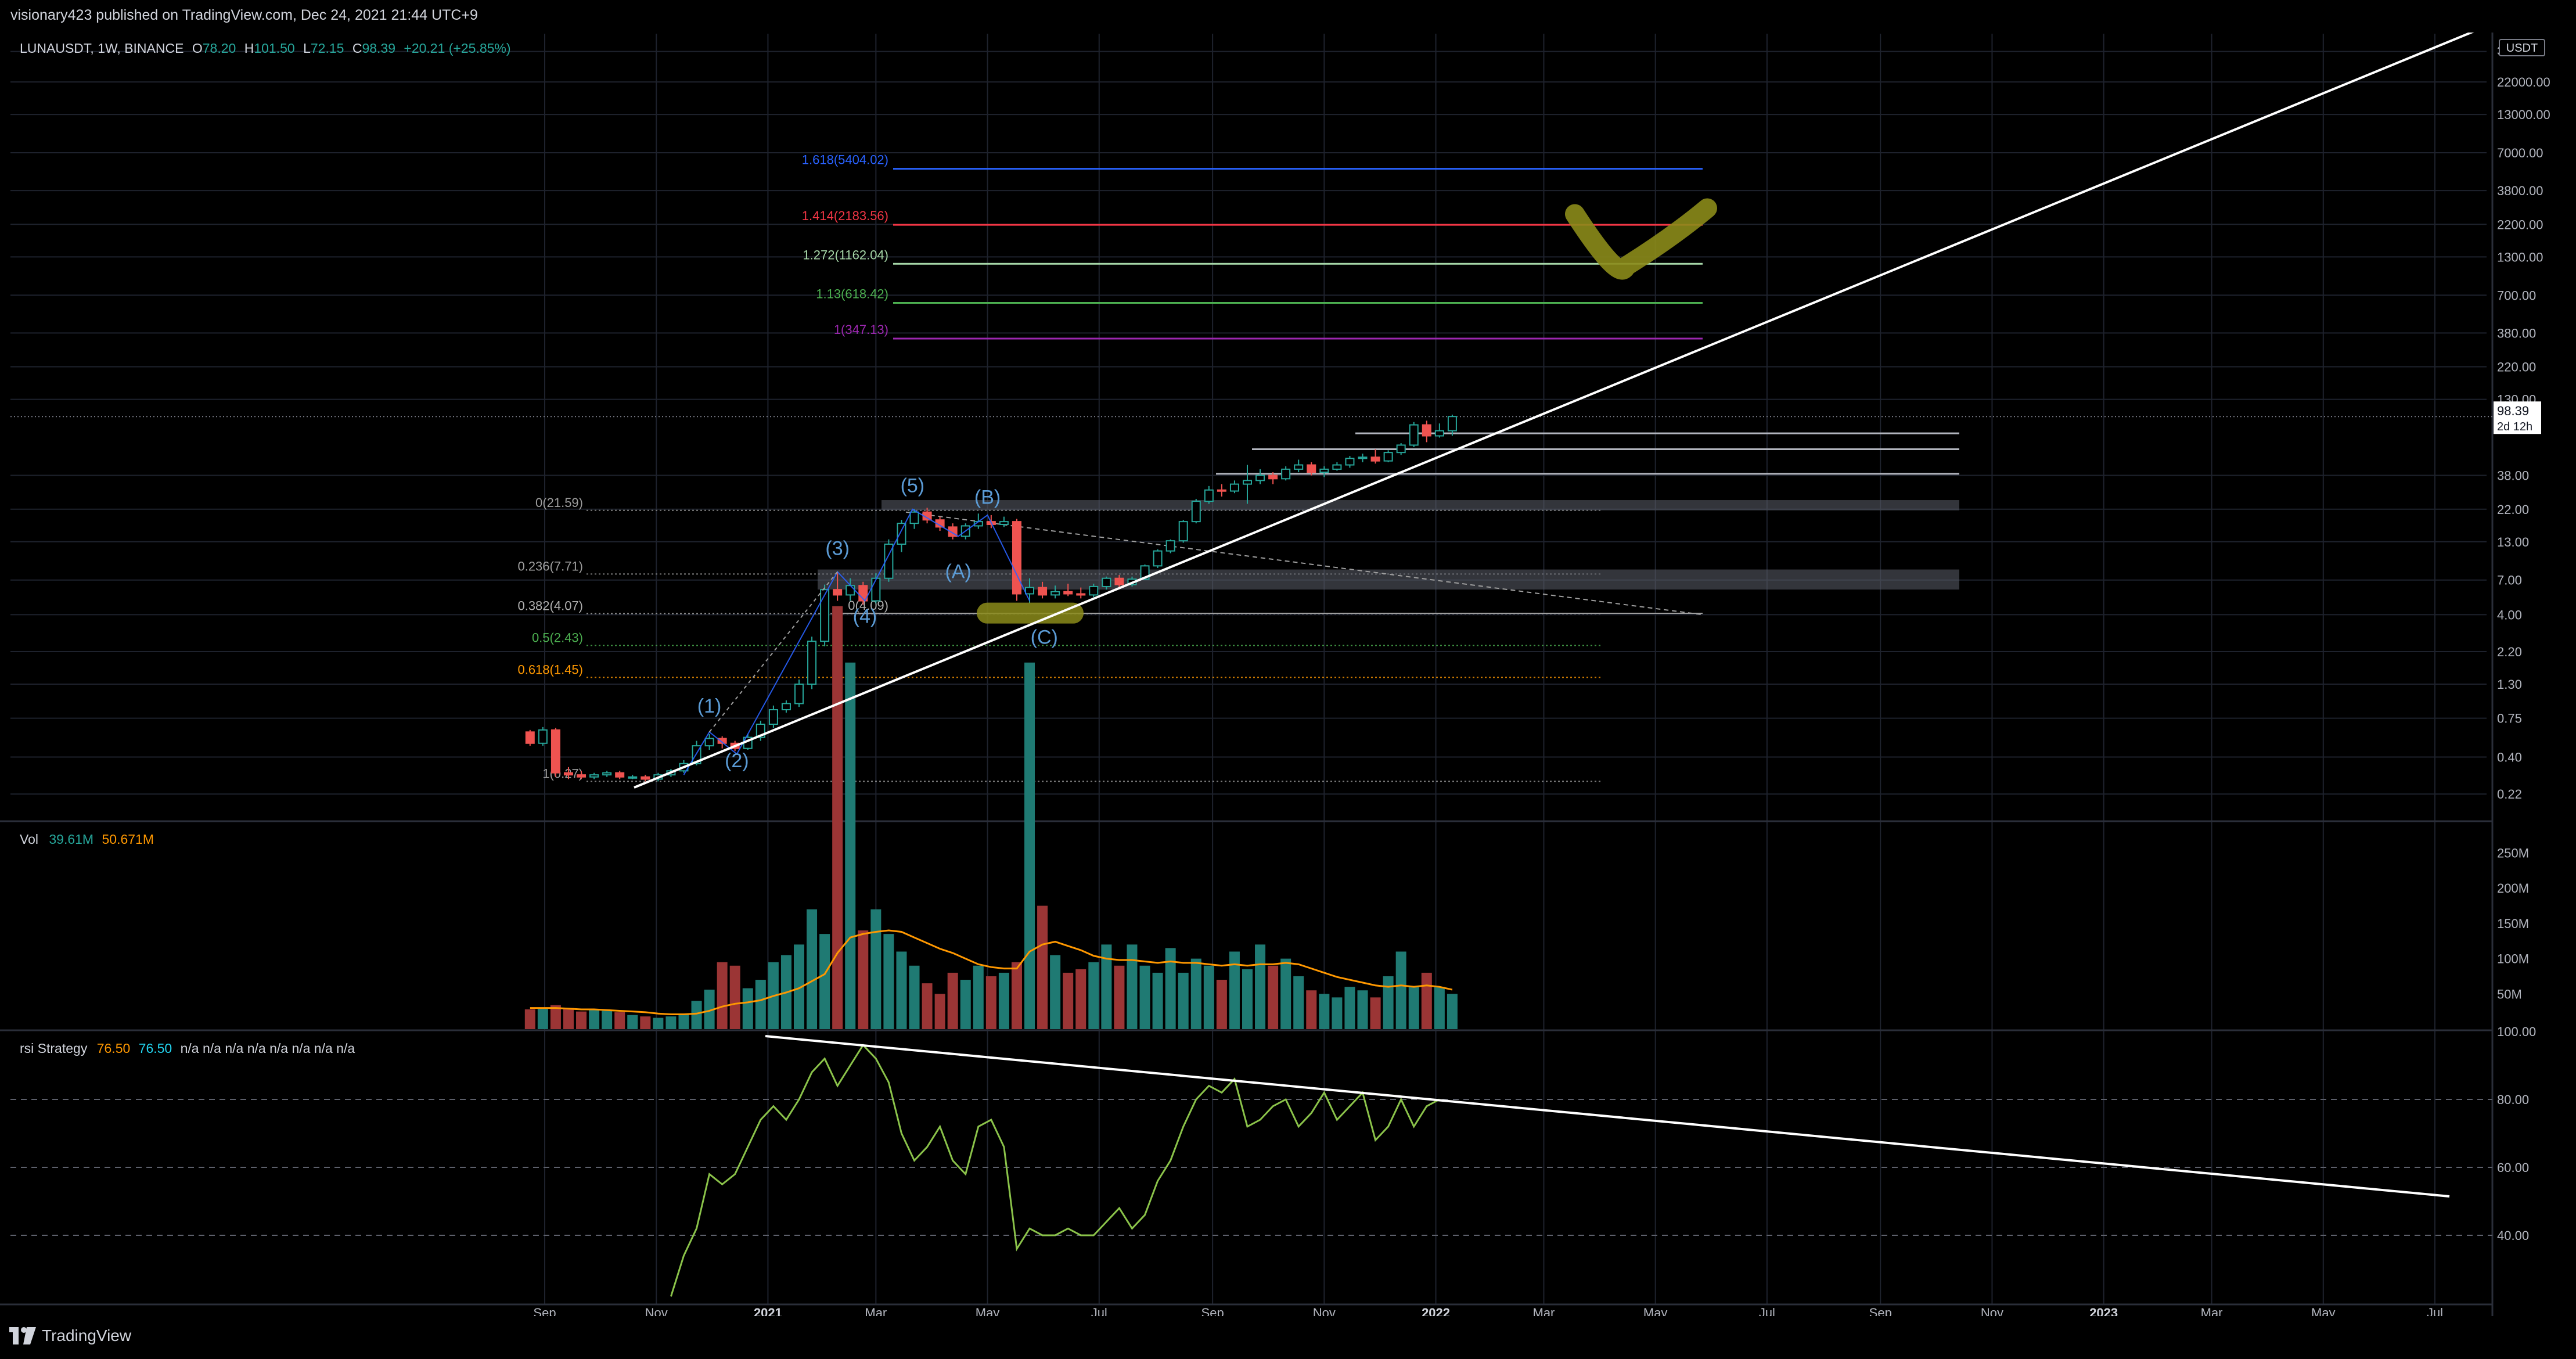  Describe the element at coordinates (991, 598) in the screenshot. I see `candles-layer` at that location.